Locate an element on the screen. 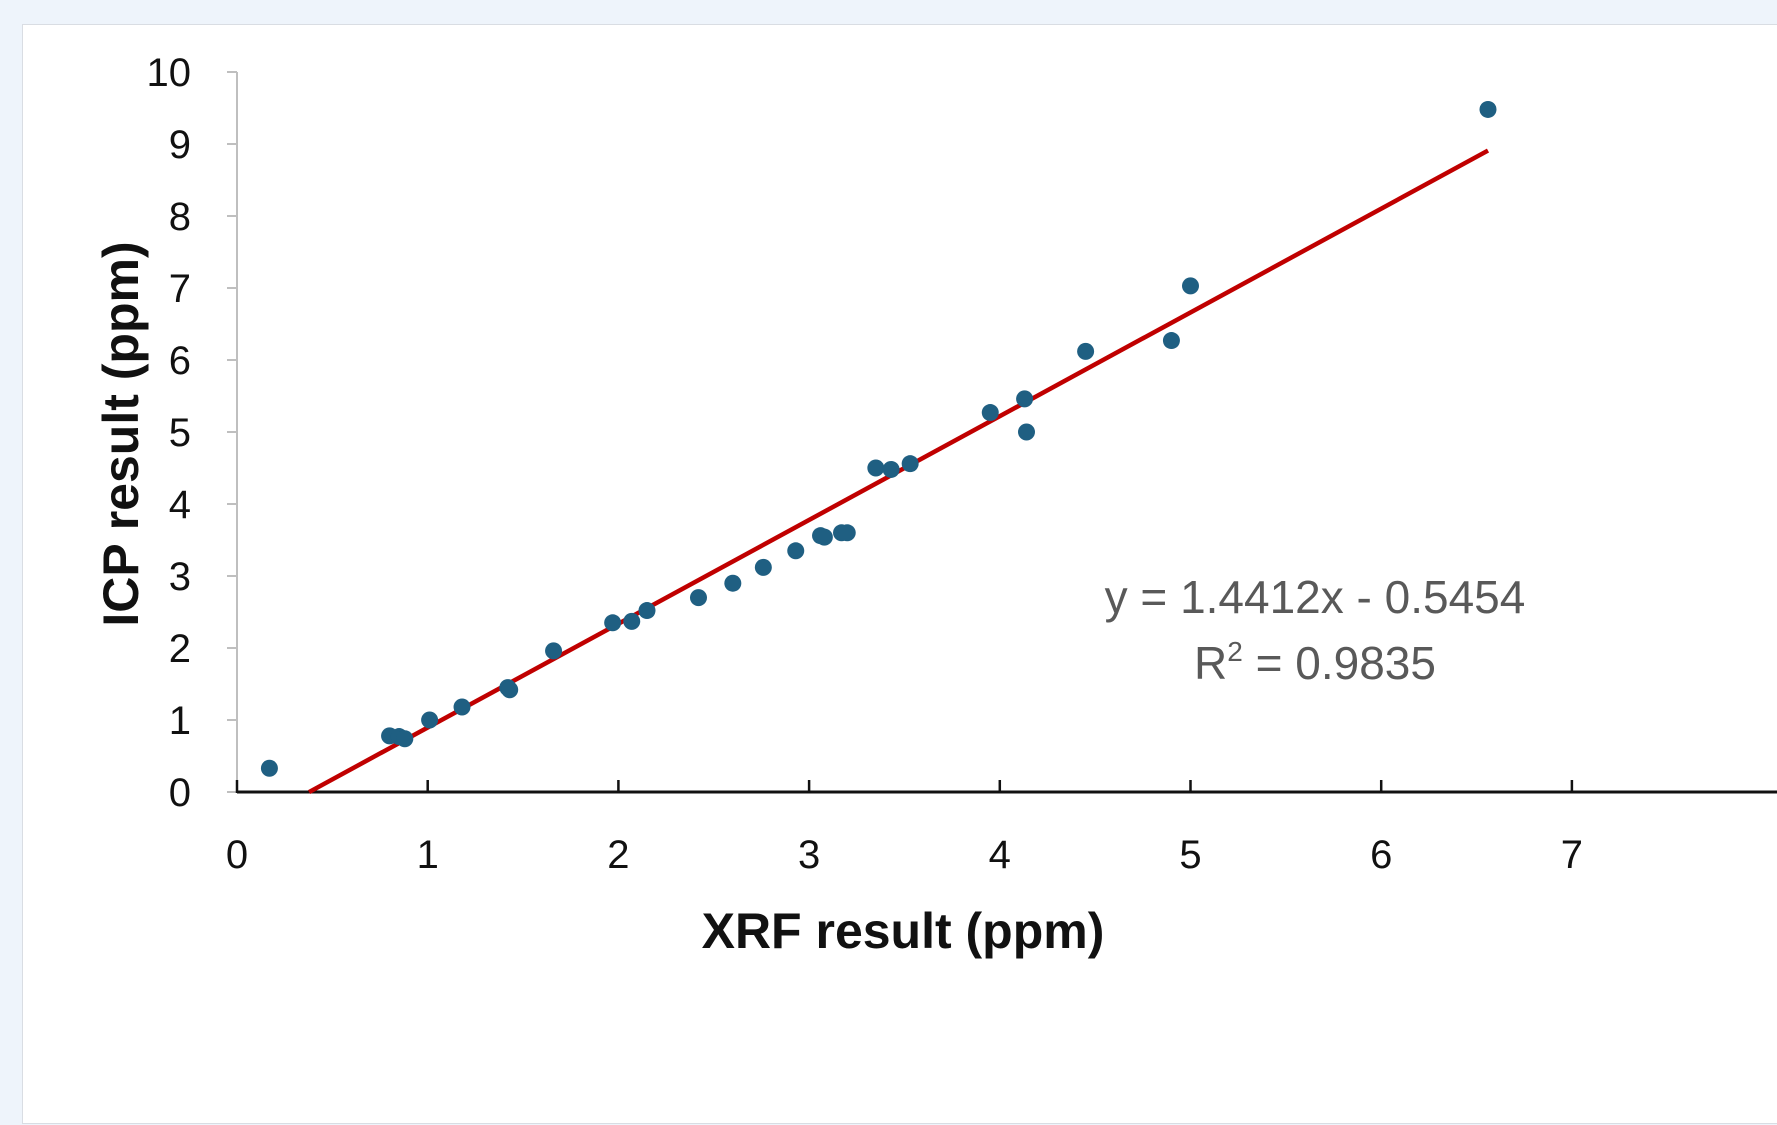  y-tick-label: 6 is located at coordinates (180, 361).